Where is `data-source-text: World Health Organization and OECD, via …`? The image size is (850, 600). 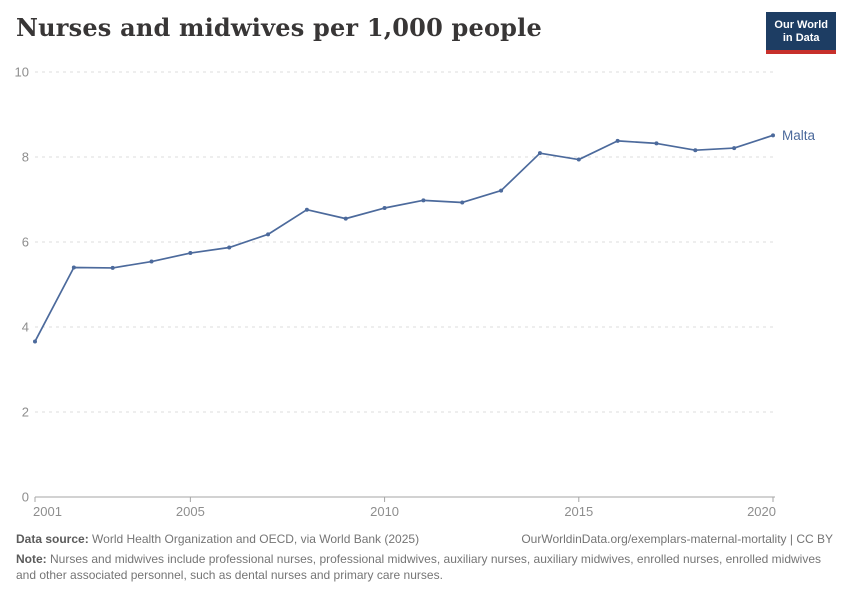
data-source-text: World Health Organization and OECD, via … is located at coordinates (254, 539).